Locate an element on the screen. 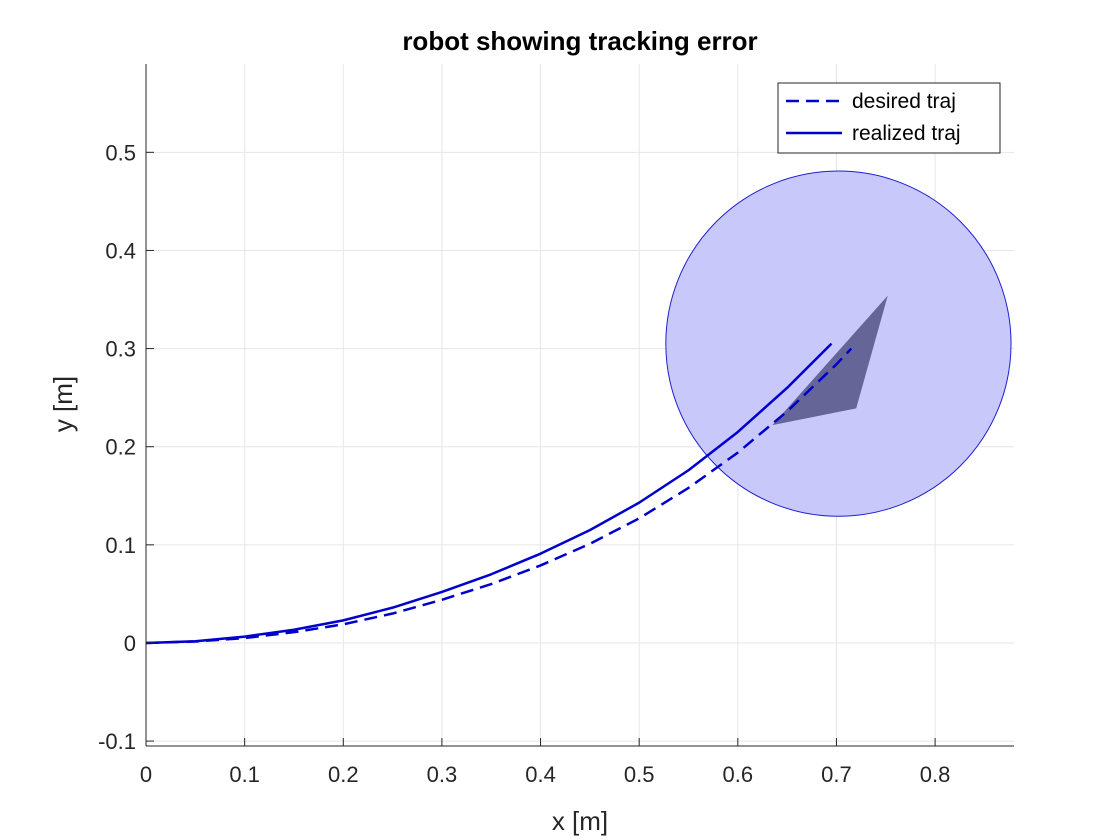 The width and height of the screenshot is (1120, 840). x-axis-label: x [m] is located at coordinates (580, 821).